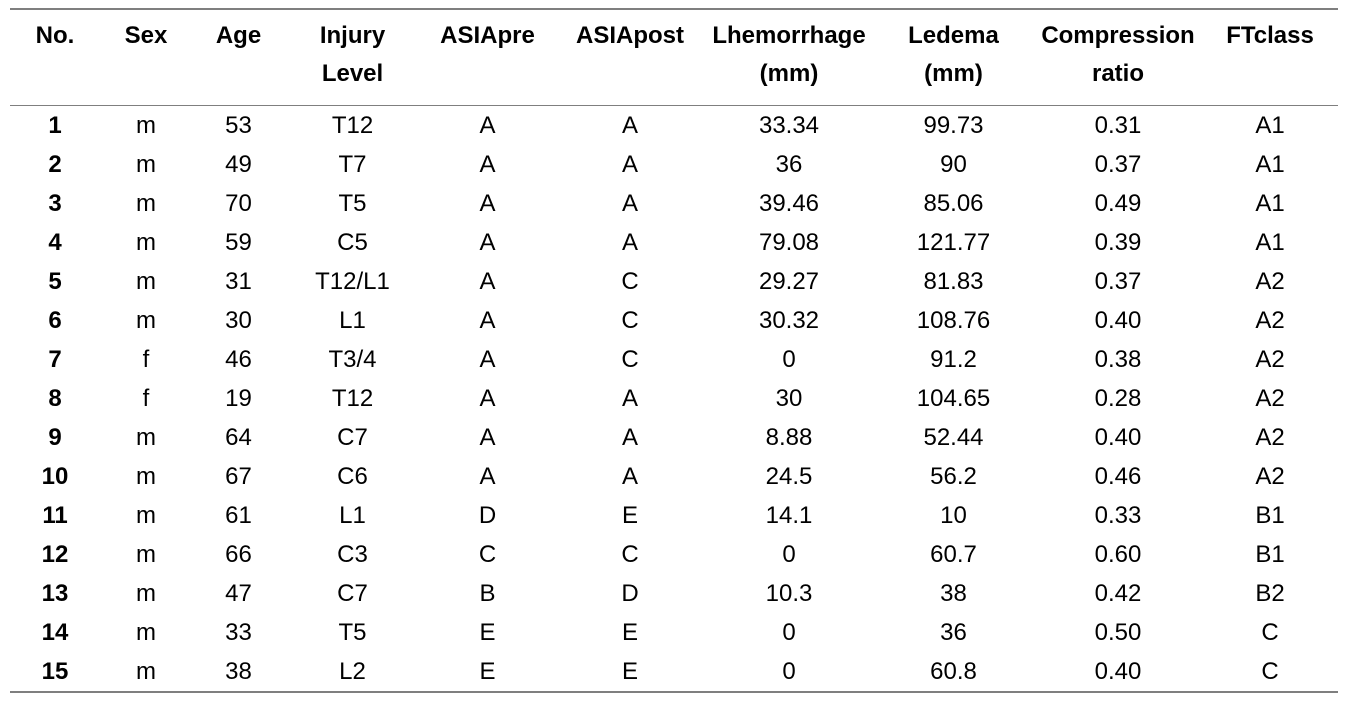 Image resolution: width=1348 pixels, height=707 pixels. What do you see at coordinates (1118, 164) in the screenshot?
I see `cell-compression-ratio: 0.37` at bounding box center [1118, 164].